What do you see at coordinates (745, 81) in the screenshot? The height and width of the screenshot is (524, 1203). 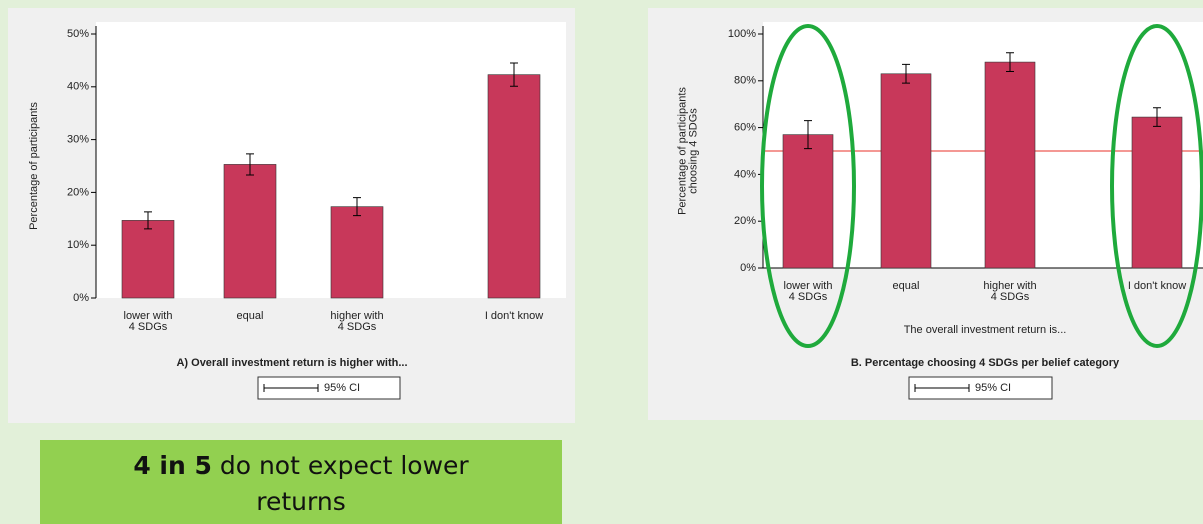 I see `y-tick-label: 80%` at bounding box center [745, 81].